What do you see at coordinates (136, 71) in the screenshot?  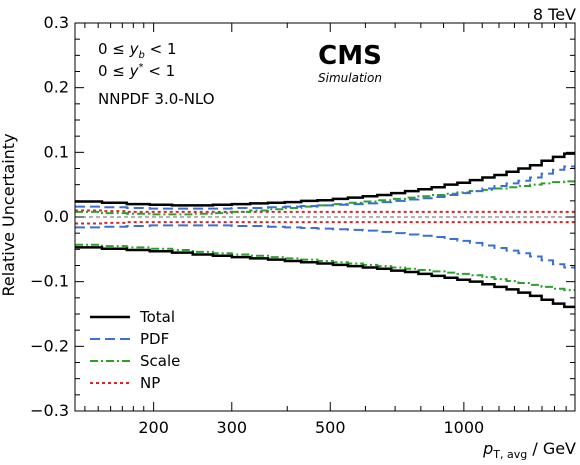 I see `annotation-ystar-range: 0 ≤ y* < 1` at bounding box center [136, 71].